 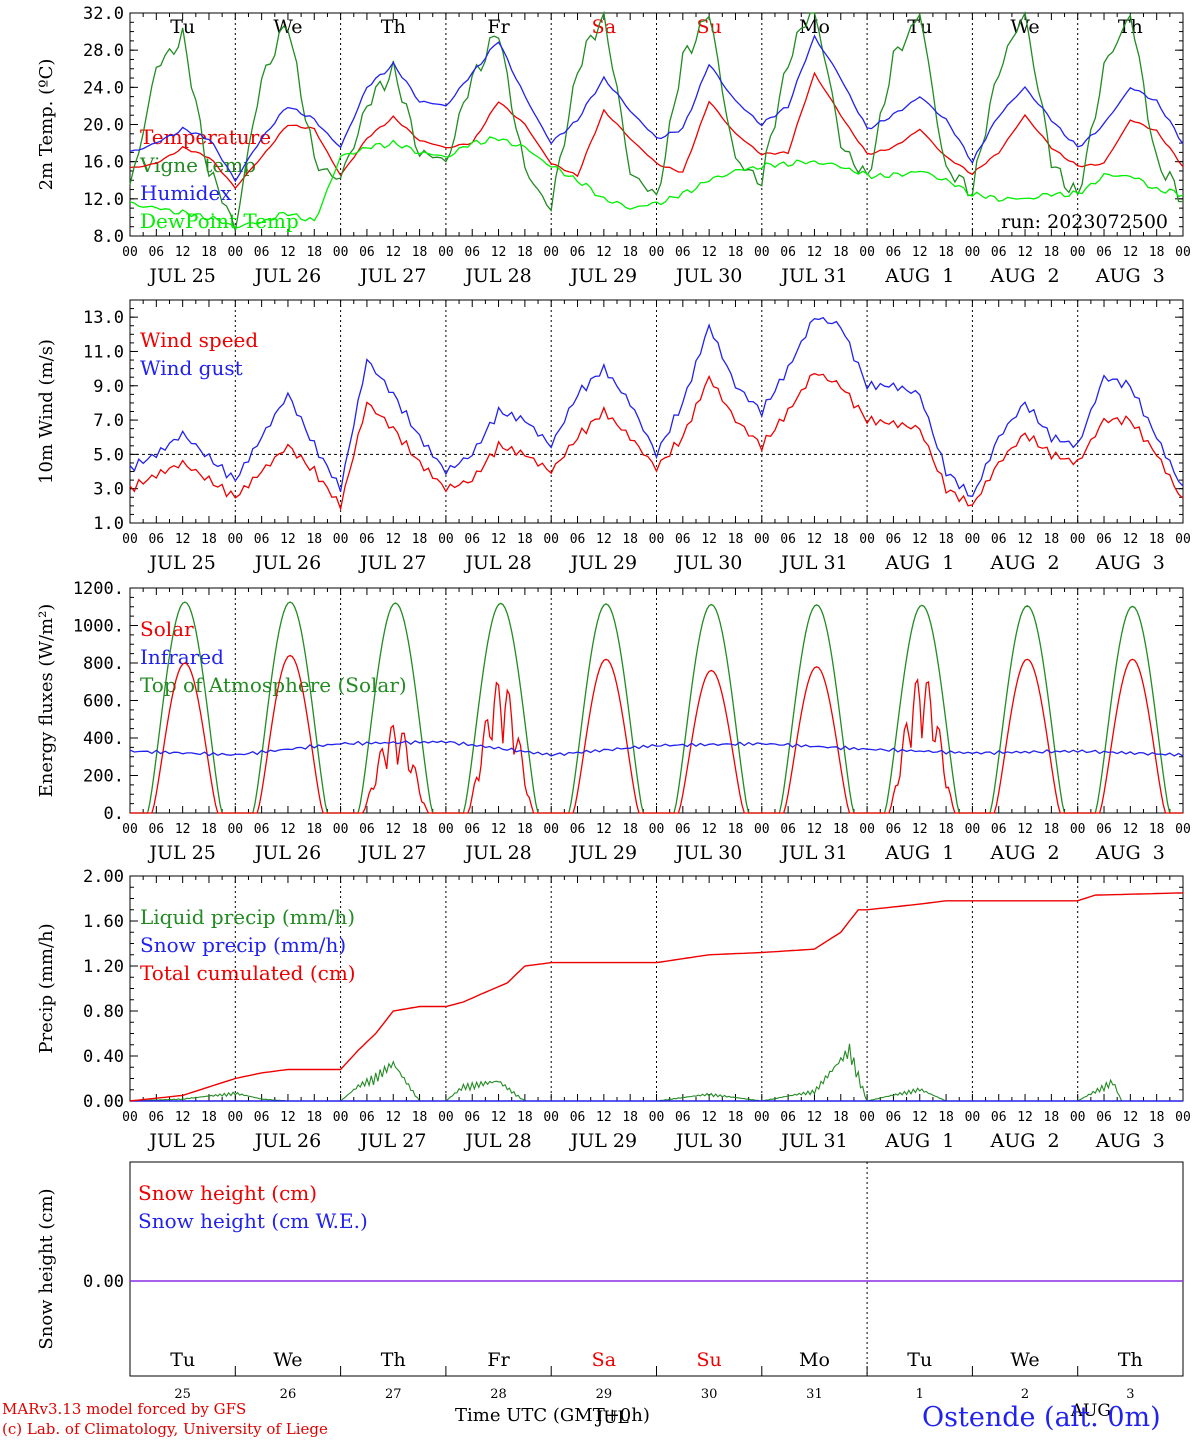 I want to click on y-tick-label: 0.80, so click(x=103, y=1012).